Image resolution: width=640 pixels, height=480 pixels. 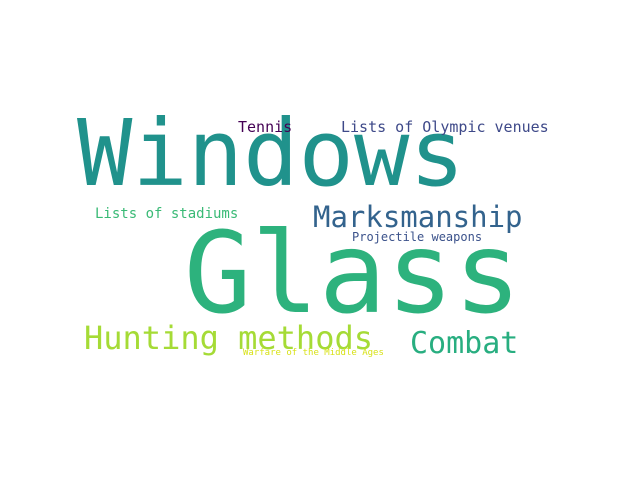 I want to click on word-stadiums: Lists of stadiums, so click(x=167, y=214).